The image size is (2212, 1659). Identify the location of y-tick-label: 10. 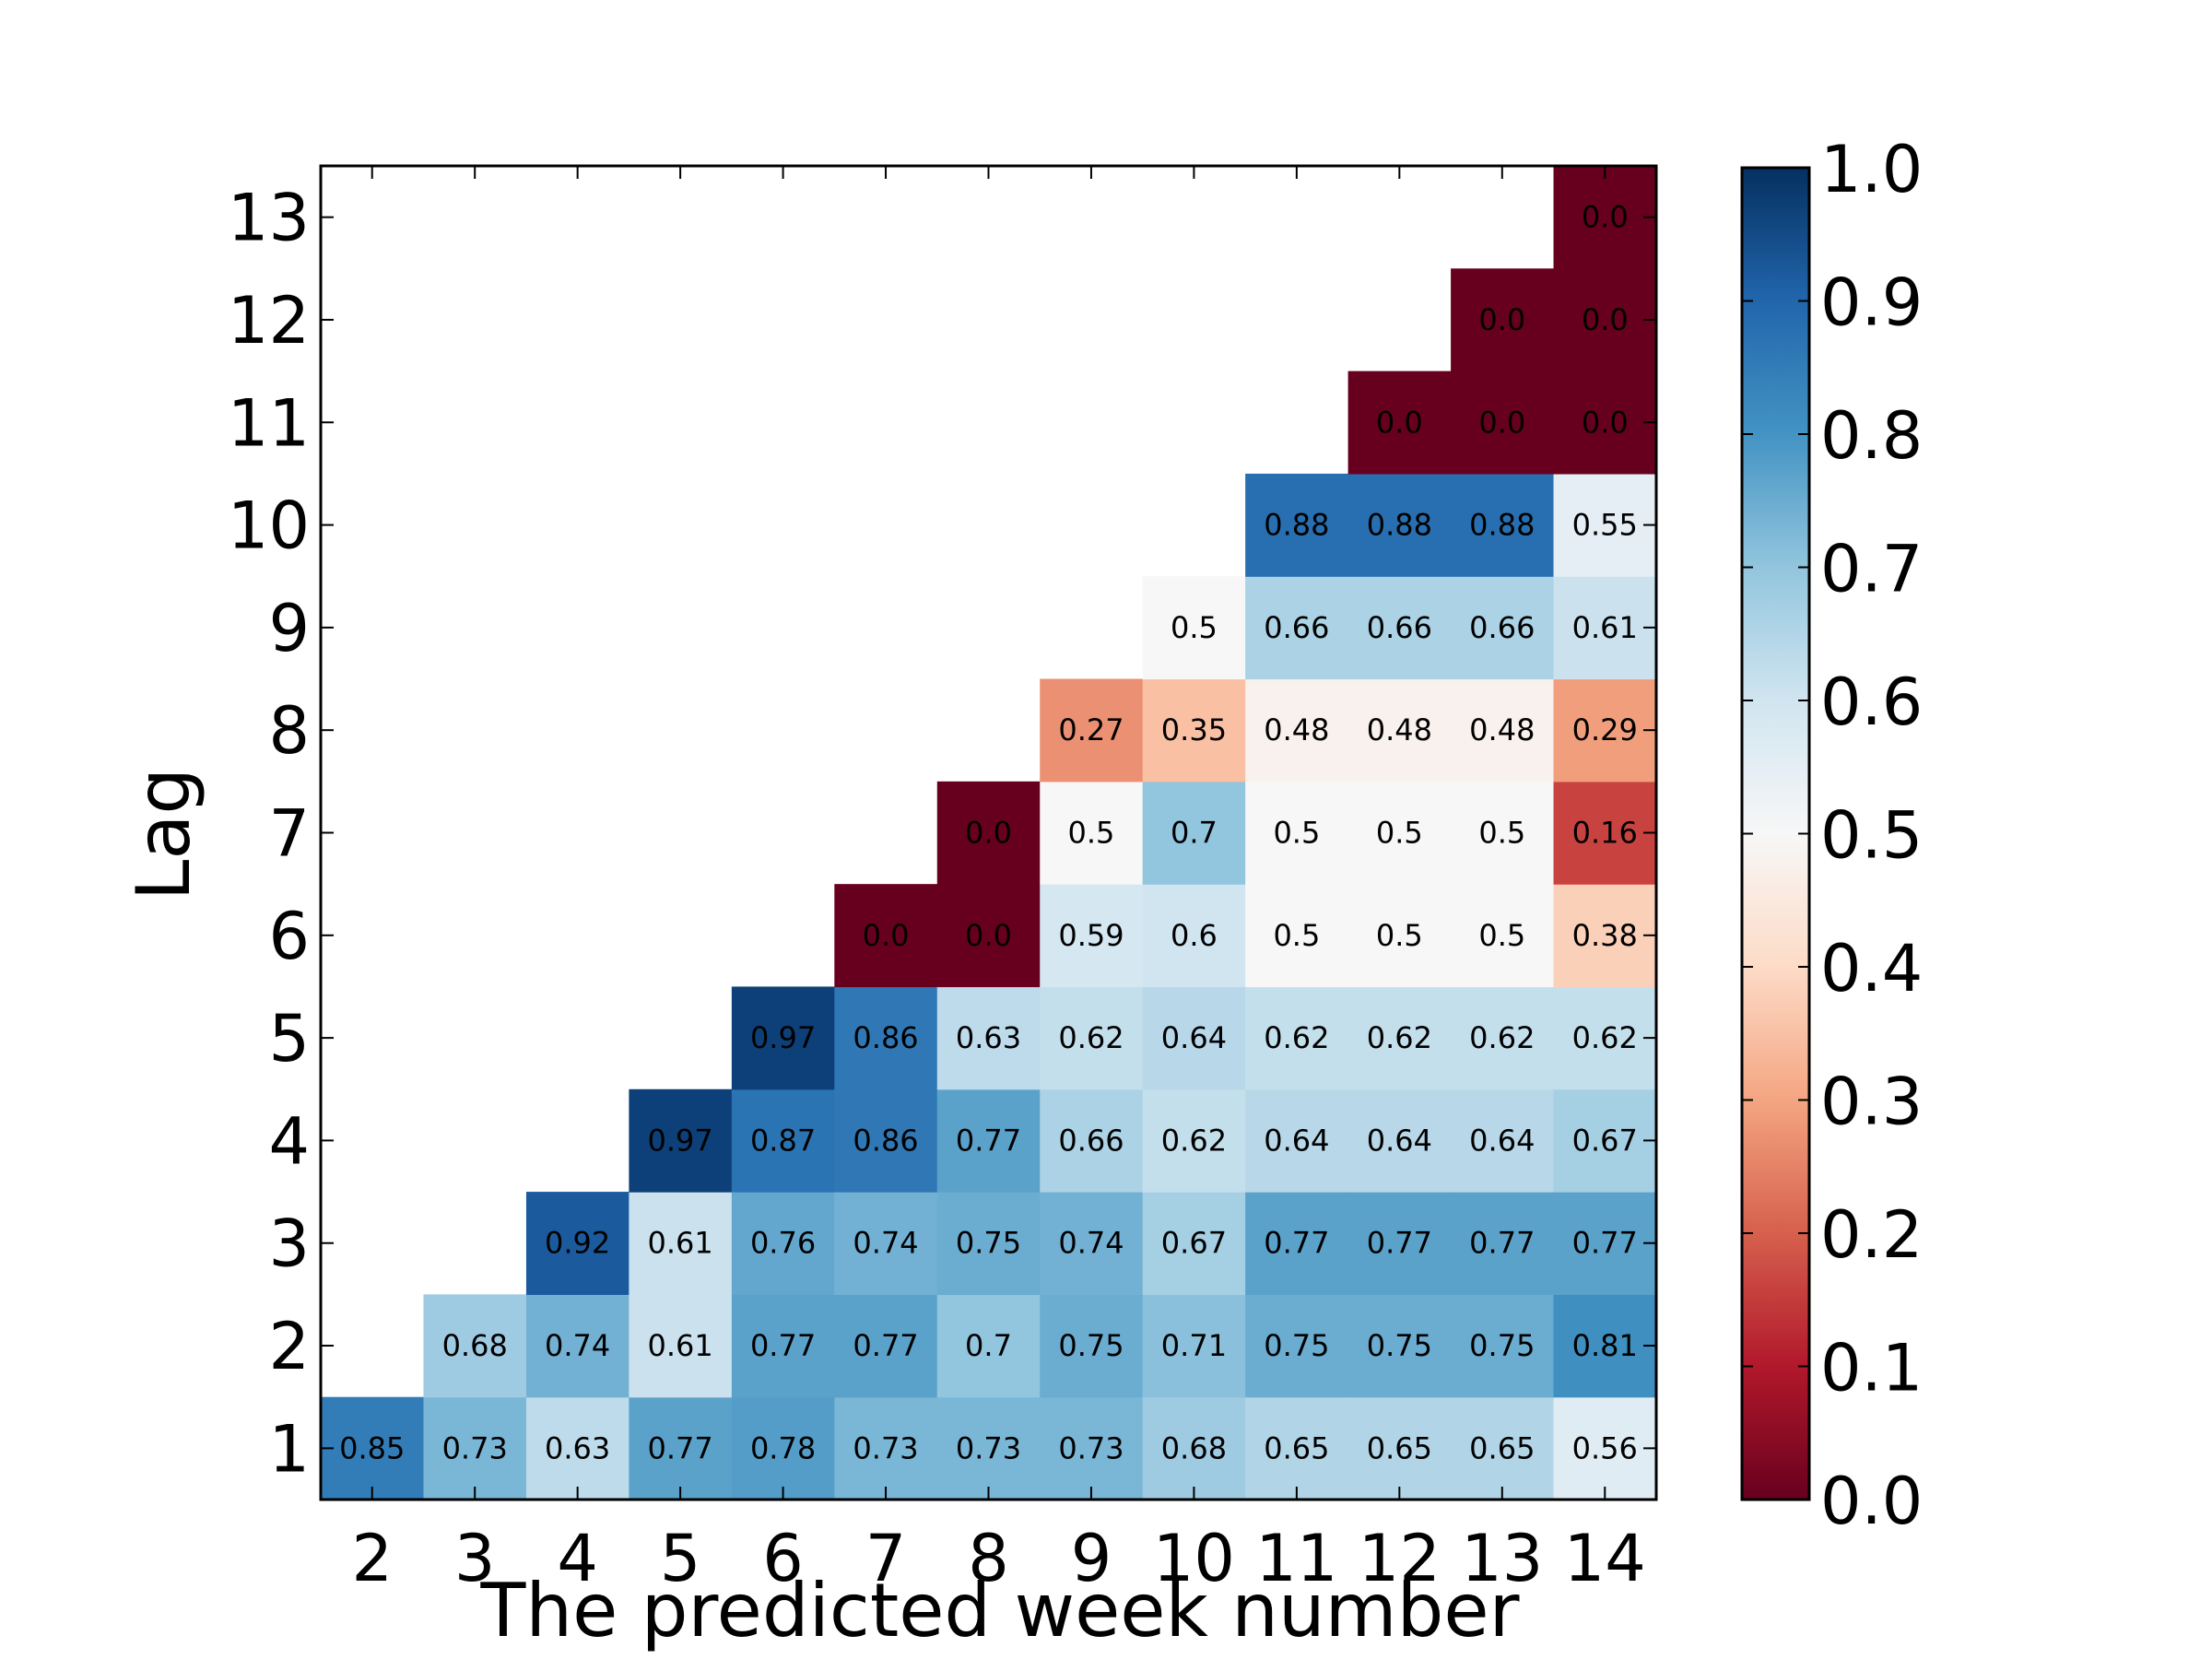
(269, 526).